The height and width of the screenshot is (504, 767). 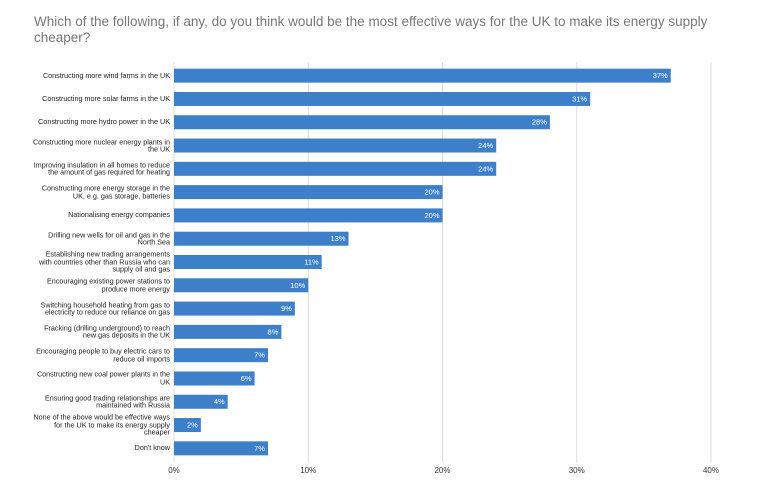 I want to click on y-tick-label: Constructing more wind farms in the UK, so click(x=106, y=75).